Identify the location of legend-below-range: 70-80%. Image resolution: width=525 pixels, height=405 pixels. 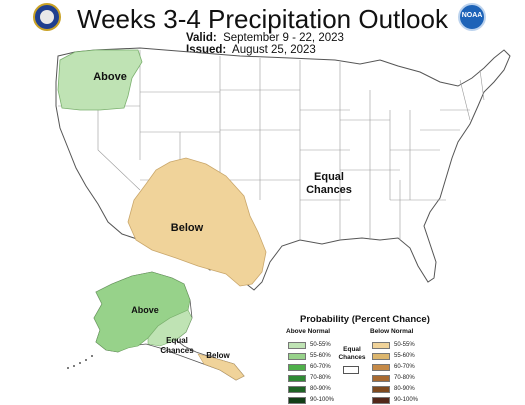
(404, 378).